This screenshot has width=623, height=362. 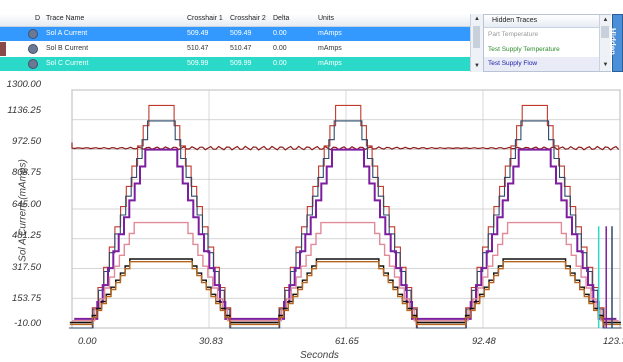 What do you see at coordinates (27, 323) in the screenshot?
I see `y-tick-label: -10.00` at bounding box center [27, 323].